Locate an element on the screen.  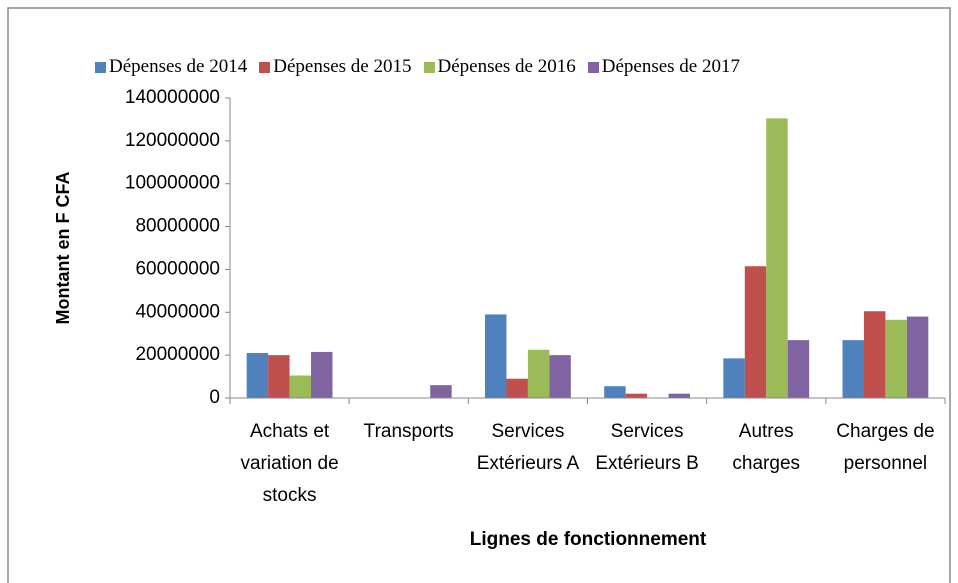
x-axis-title: Lignes de fonctionnement is located at coordinates (588, 539).